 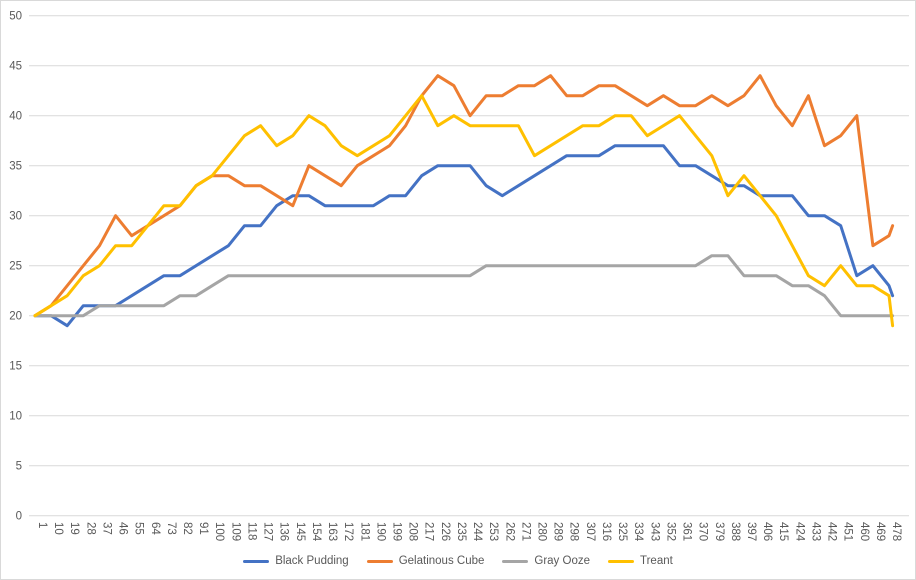 What do you see at coordinates (15, 367) in the screenshot?
I see `y-axis-label: 15` at bounding box center [15, 367].